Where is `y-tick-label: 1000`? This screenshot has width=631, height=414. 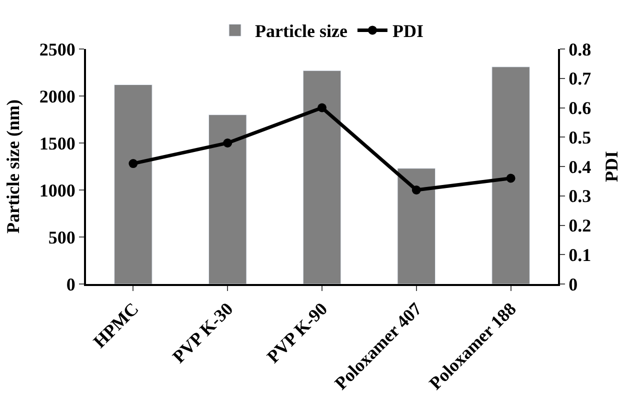
y-tick-label: 1000 is located at coordinates (57, 190).